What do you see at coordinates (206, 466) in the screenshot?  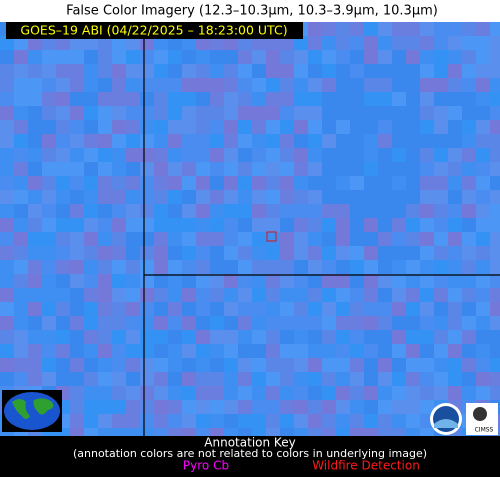 I see `legend-item: Pyro Cb` at bounding box center [206, 466].